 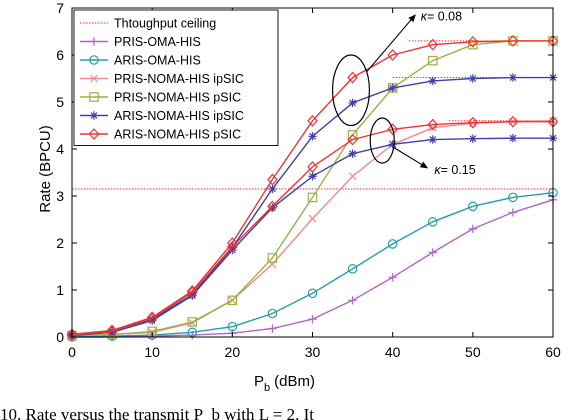 What do you see at coordinates (177, 98) in the screenshot?
I see `legend-label: PRIS-NOMA-HIS pSIC` at bounding box center [177, 98].